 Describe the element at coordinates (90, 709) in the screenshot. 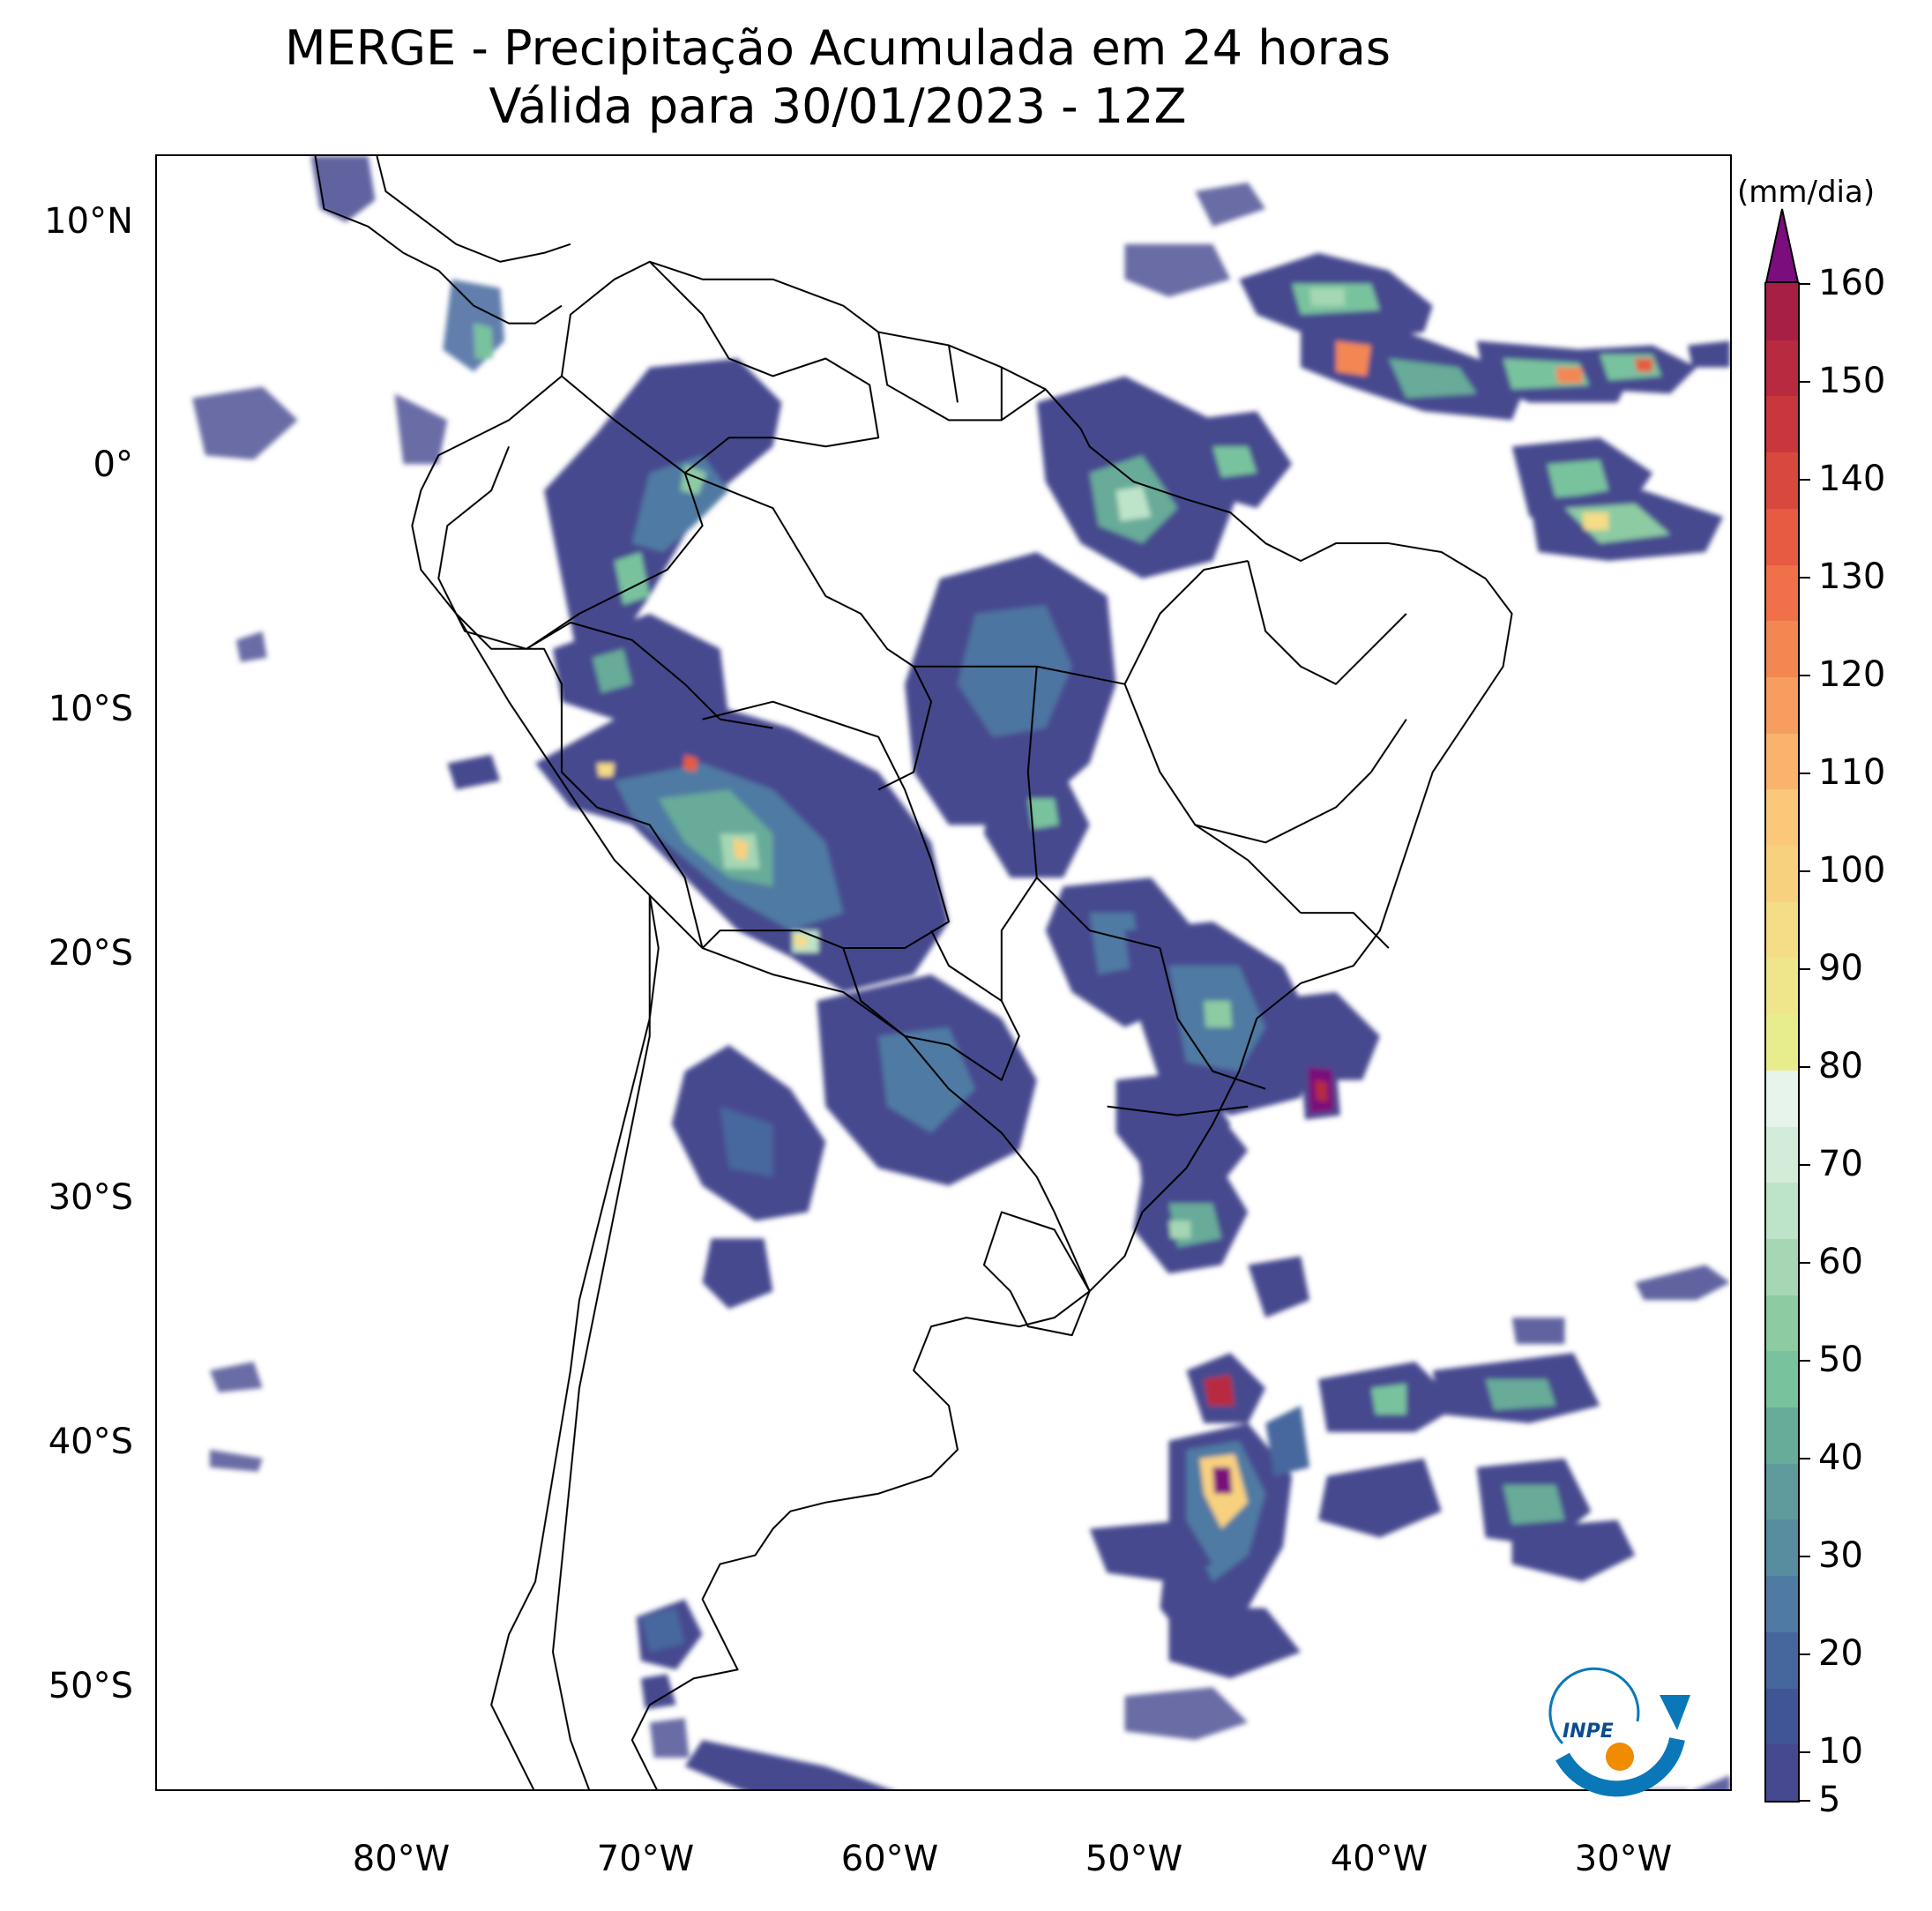

I see `lat-label: 10°S` at that location.